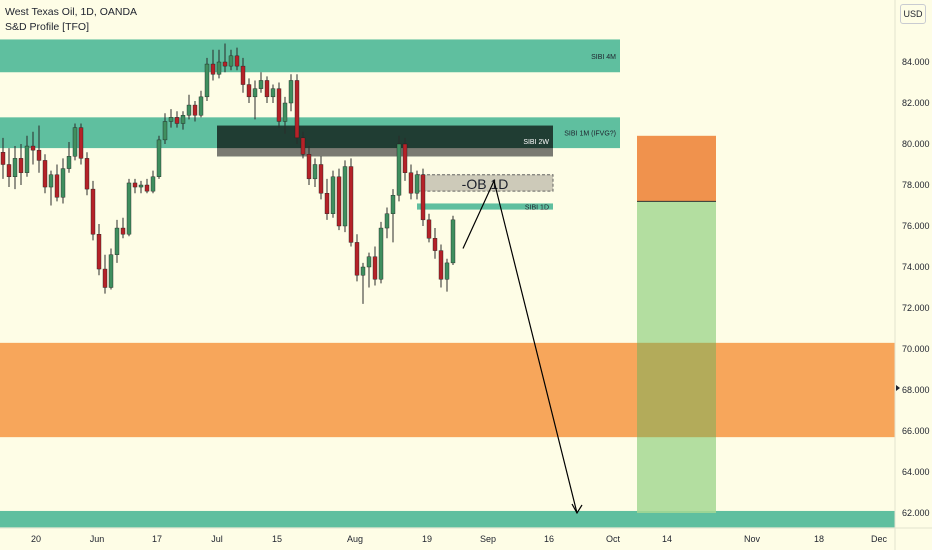  What do you see at coordinates (752, 539) in the screenshot?
I see `time-tick-label: Nov` at bounding box center [752, 539].